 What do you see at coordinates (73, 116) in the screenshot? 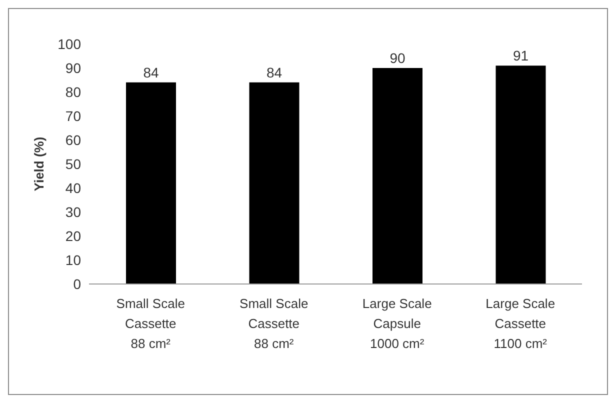
I see `y-tick-label: 70` at bounding box center [73, 116].